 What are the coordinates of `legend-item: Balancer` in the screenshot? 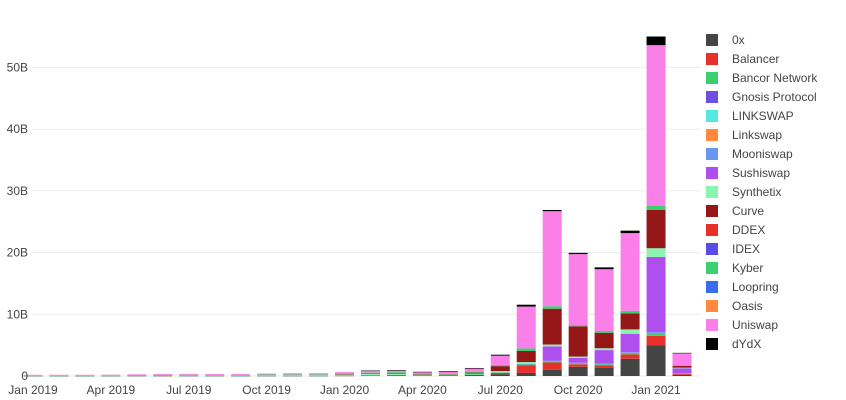 It's located at (775, 58).